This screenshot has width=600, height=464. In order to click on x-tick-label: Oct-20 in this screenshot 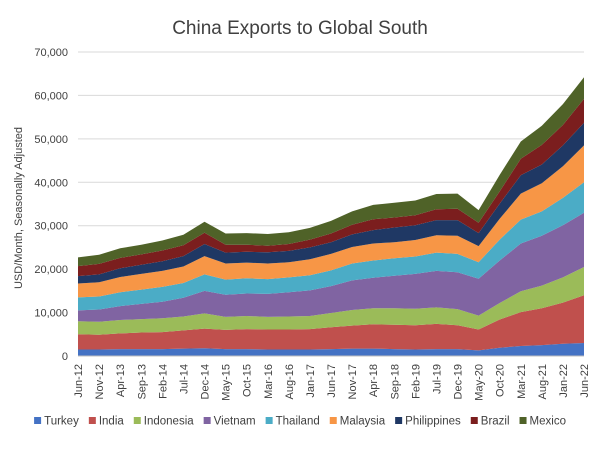, I will do `click(501, 380)`.